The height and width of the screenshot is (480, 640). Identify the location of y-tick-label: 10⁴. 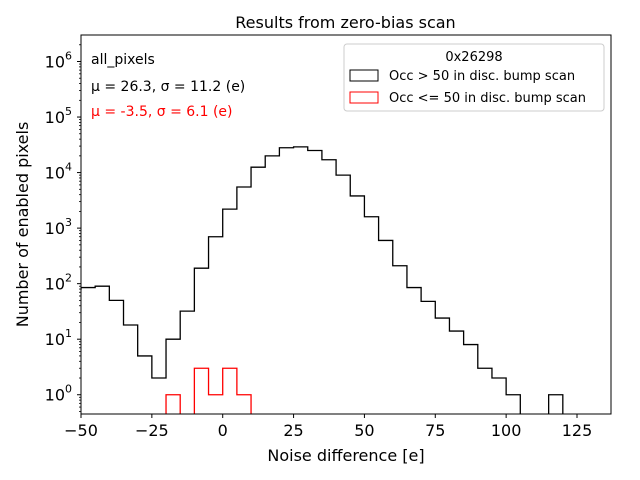
(58, 172).